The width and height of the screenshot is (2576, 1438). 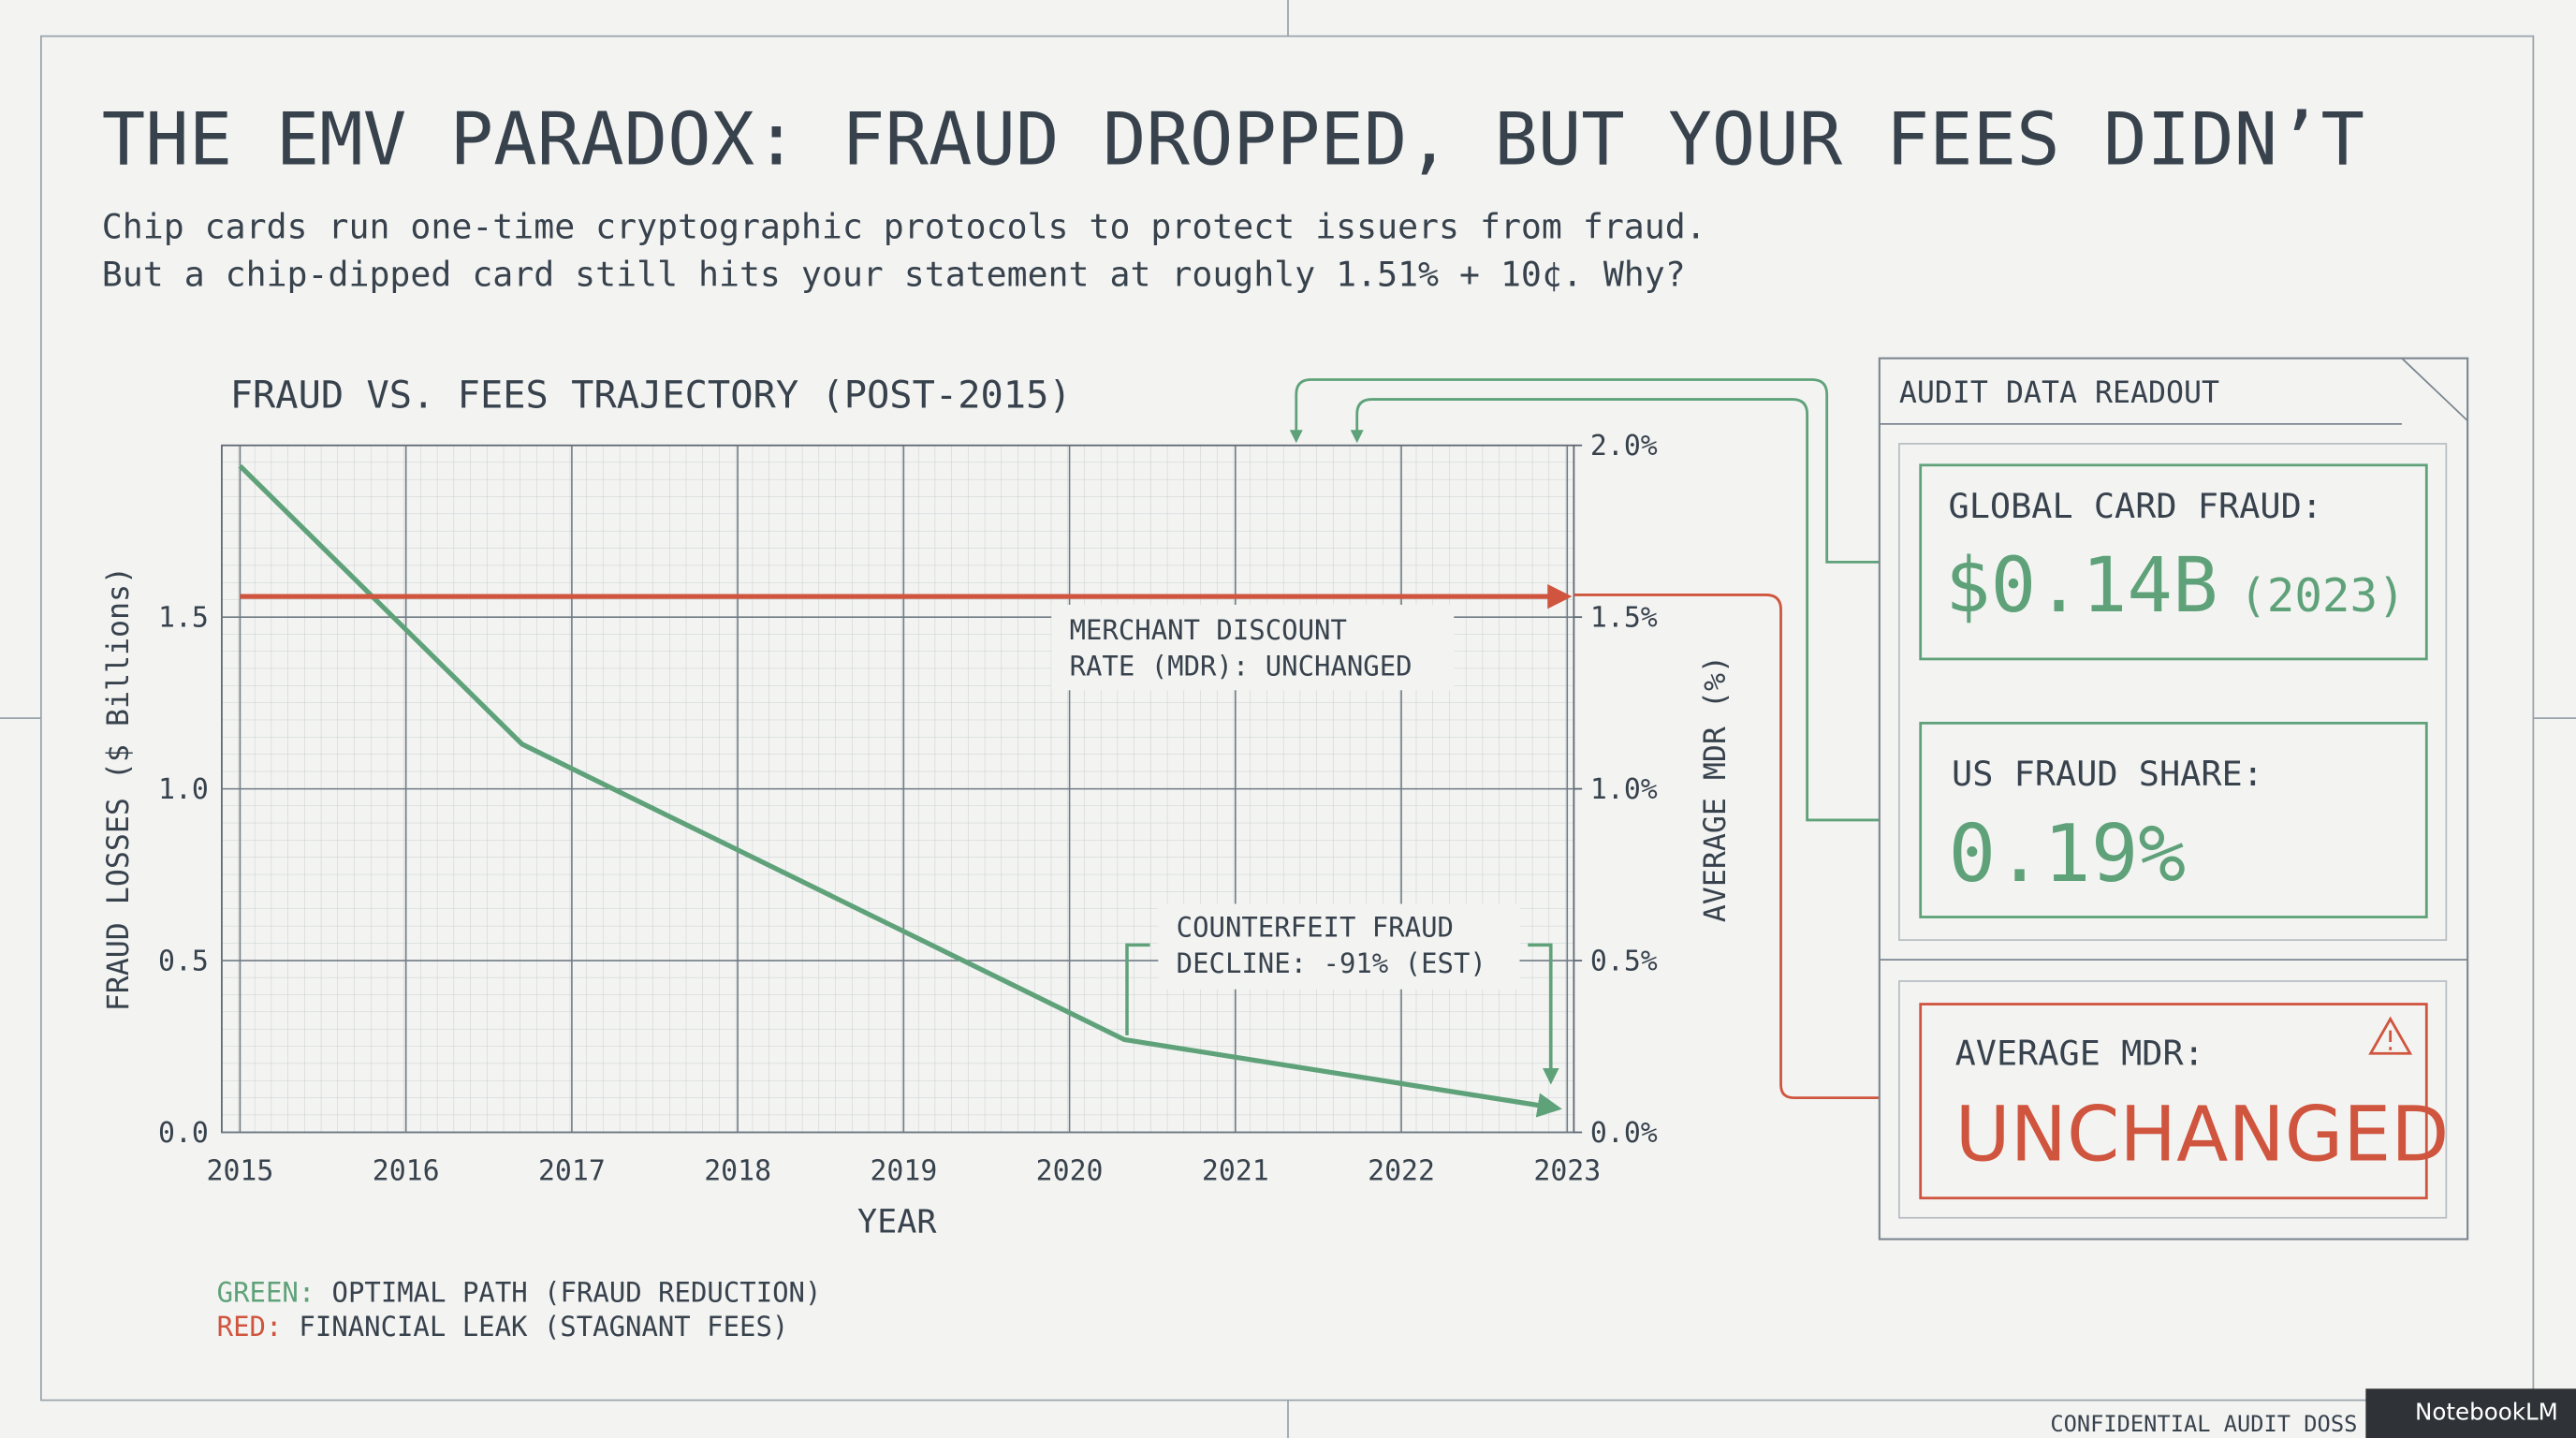 I want to click on x-tick-label: 2019, so click(x=903, y=1170).